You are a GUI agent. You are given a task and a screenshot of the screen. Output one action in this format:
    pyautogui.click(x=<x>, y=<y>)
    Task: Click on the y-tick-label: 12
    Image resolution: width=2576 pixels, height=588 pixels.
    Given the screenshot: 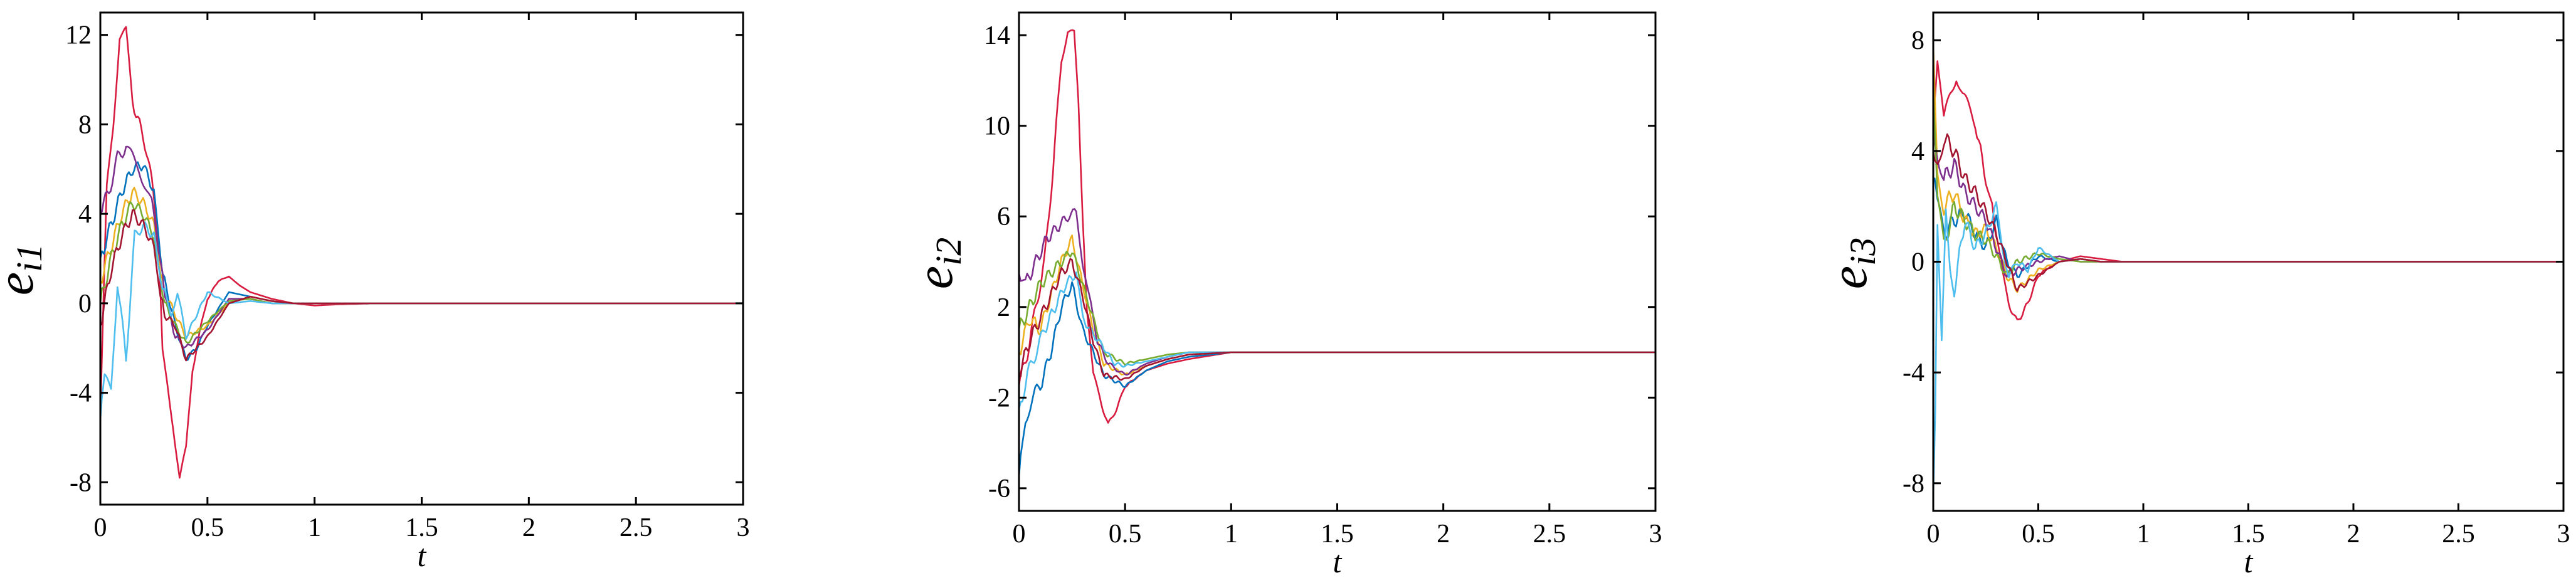 What is the action you would take?
    pyautogui.click(x=78, y=36)
    